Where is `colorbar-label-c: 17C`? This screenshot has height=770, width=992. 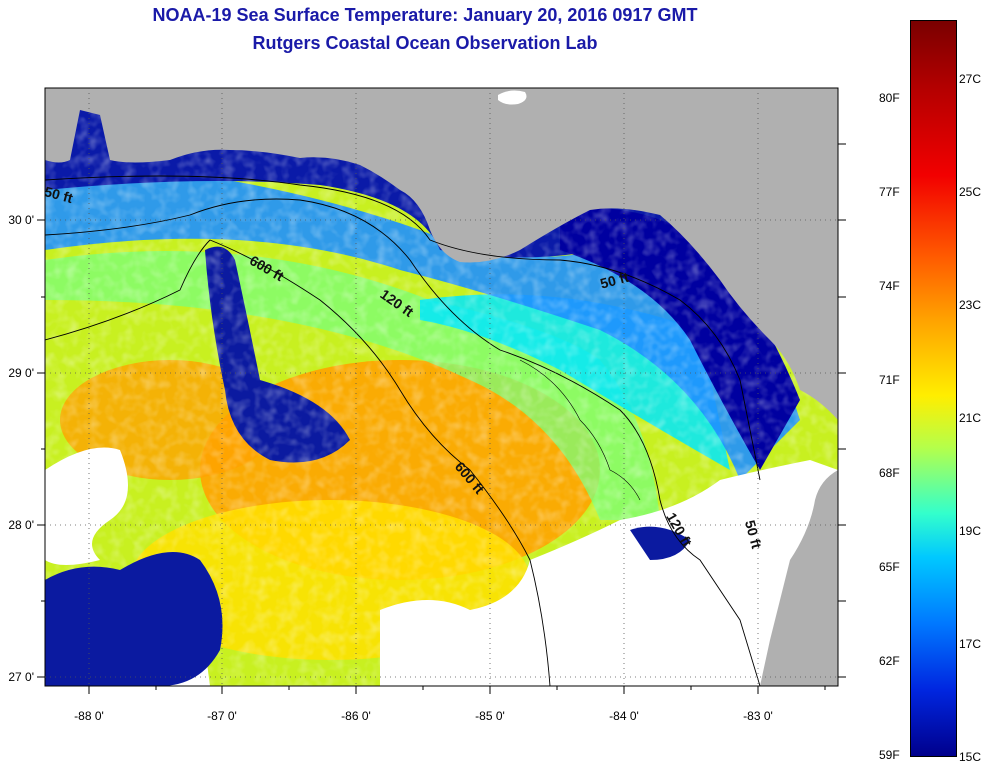 colorbar-label-c: 17C is located at coordinates (970, 644).